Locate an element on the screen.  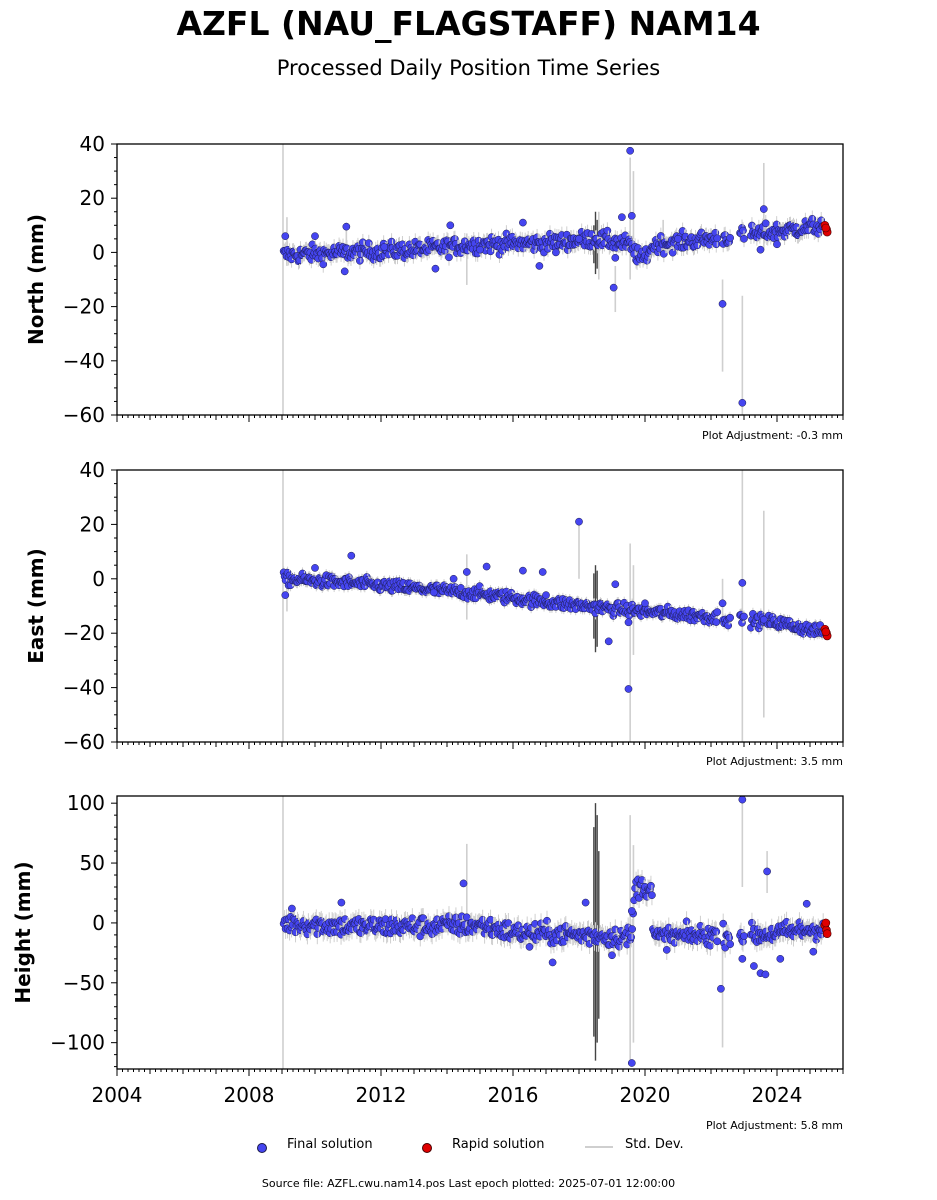
height-ytick-label: 100 is located at coordinates (86, 803).